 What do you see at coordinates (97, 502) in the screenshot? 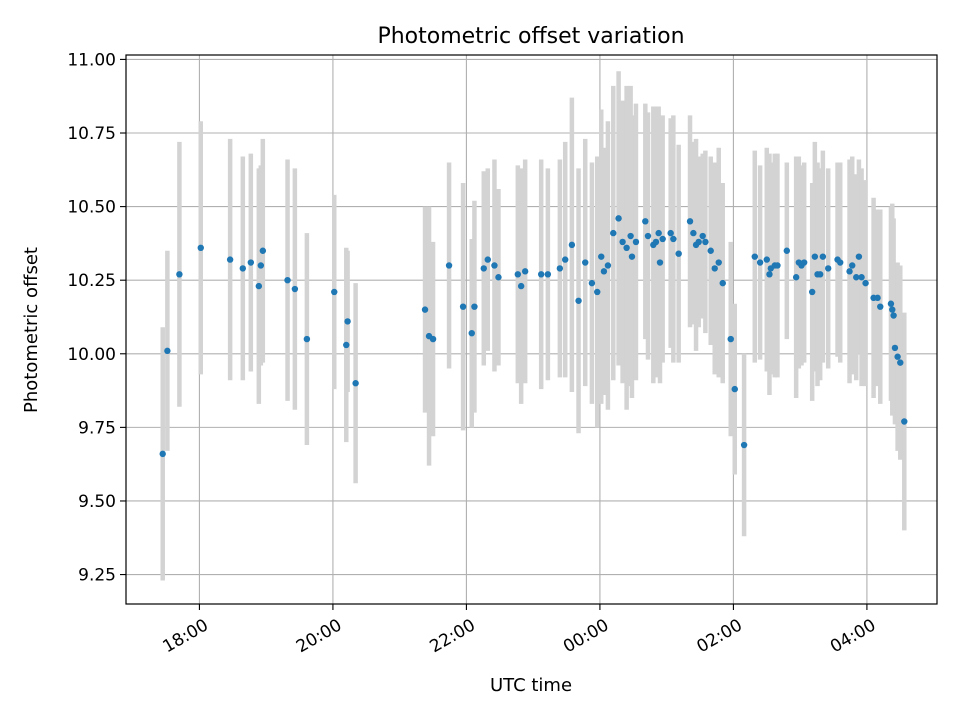
I see `y-tick-label: 9.50` at bounding box center [97, 502].